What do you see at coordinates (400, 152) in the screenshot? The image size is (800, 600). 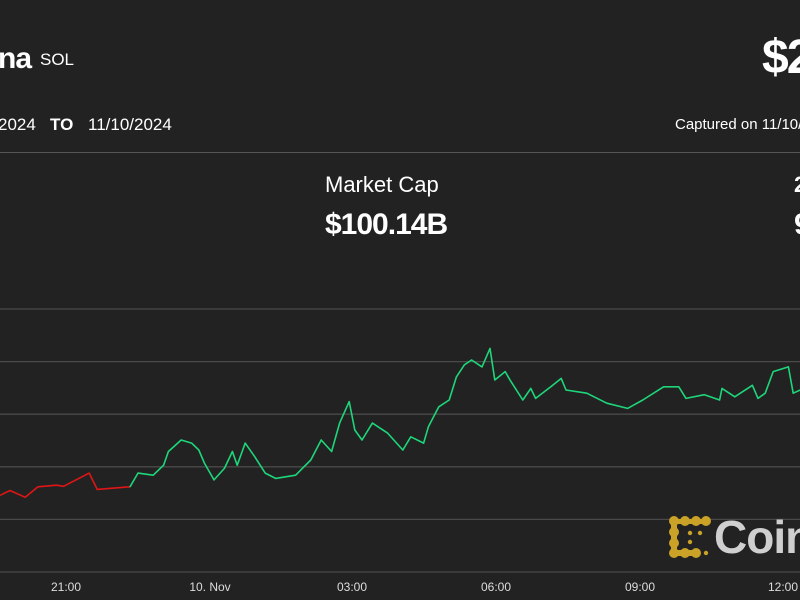 I see `header-divider` at bounding box center [400, 152].